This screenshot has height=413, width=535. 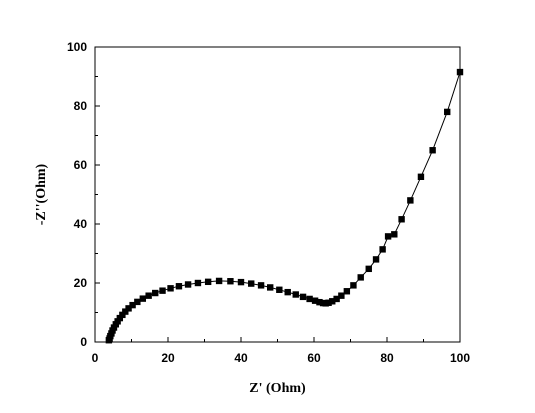 I want to click on y-tick-label: 100, so click(x=77, y=47).